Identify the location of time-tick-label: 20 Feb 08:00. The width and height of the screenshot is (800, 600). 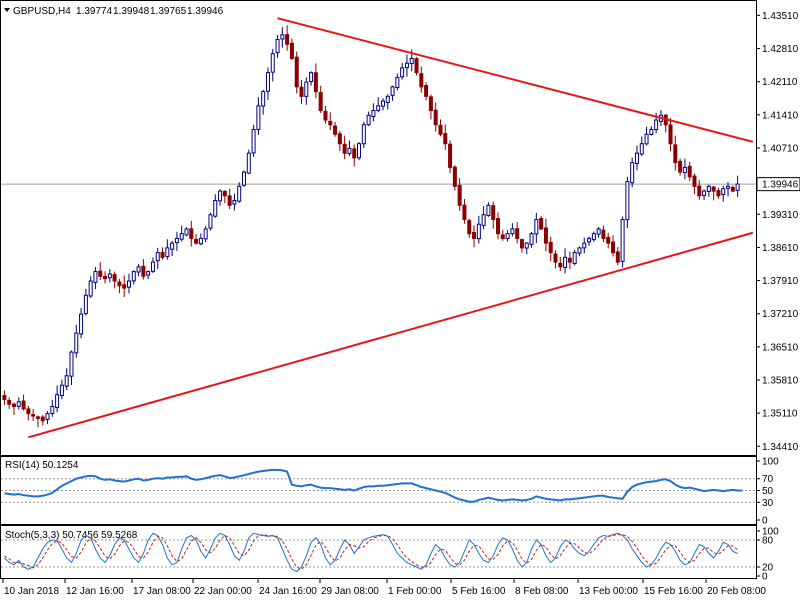
(736, 591).